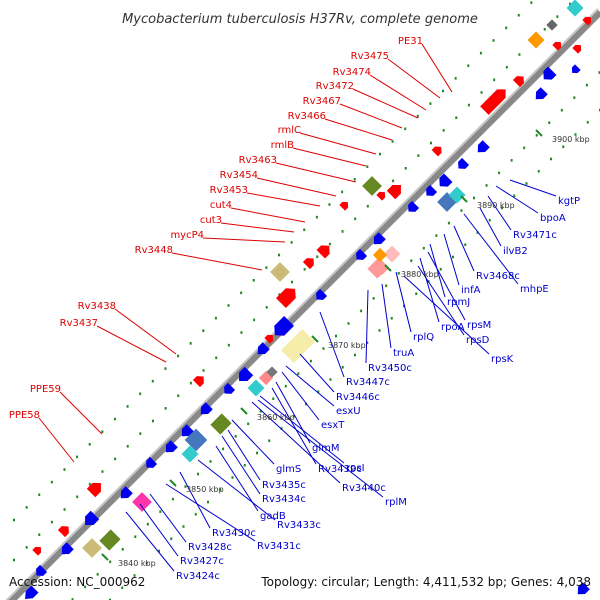 The image size is (600, 600). What do you see at coordinates (45, 389) in the screenshot?
I see `gene-label-ppe59: PPE59` at bounding box center [45, 389].